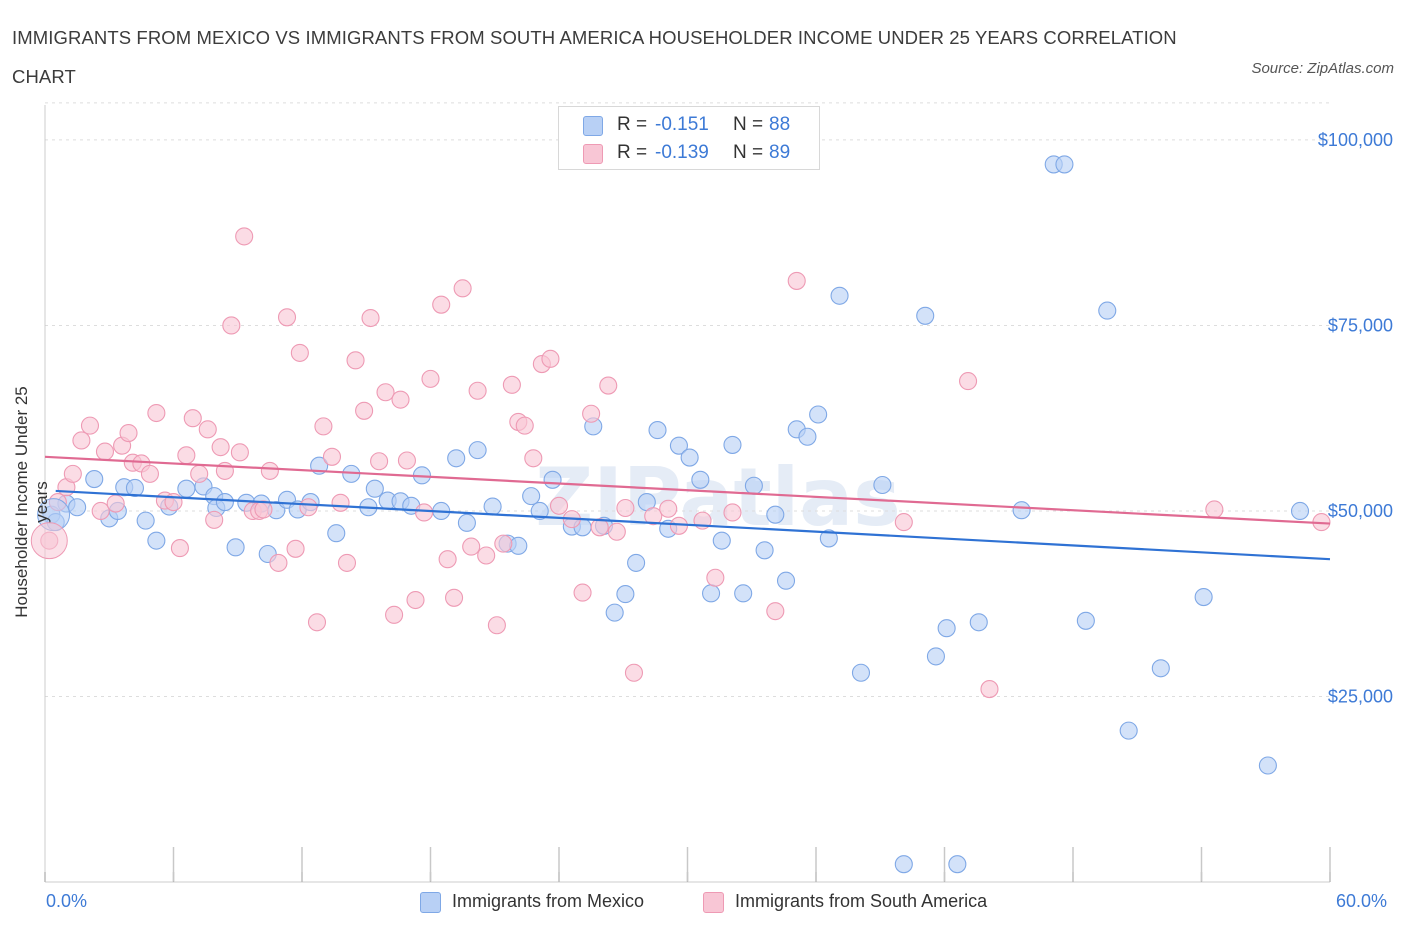  Describe the element at coordinates (748, 124) in the screenshot. I see `legend-n-label: N =` at that location.